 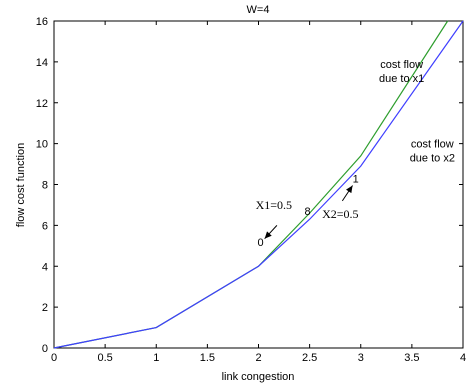 What do you see at coordinates (274, 205) in the screenshot?
I see `annotation-x1-label: X1=0.5` at bounding box center [274, 205].